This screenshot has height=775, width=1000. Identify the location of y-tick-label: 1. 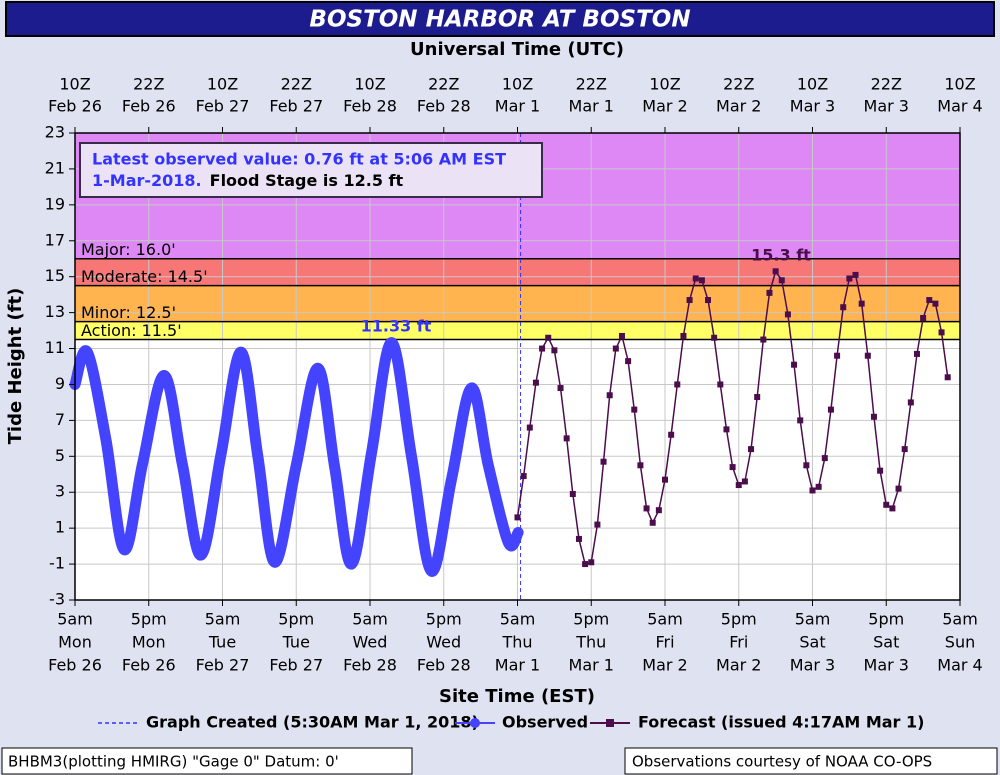
(60, 527).